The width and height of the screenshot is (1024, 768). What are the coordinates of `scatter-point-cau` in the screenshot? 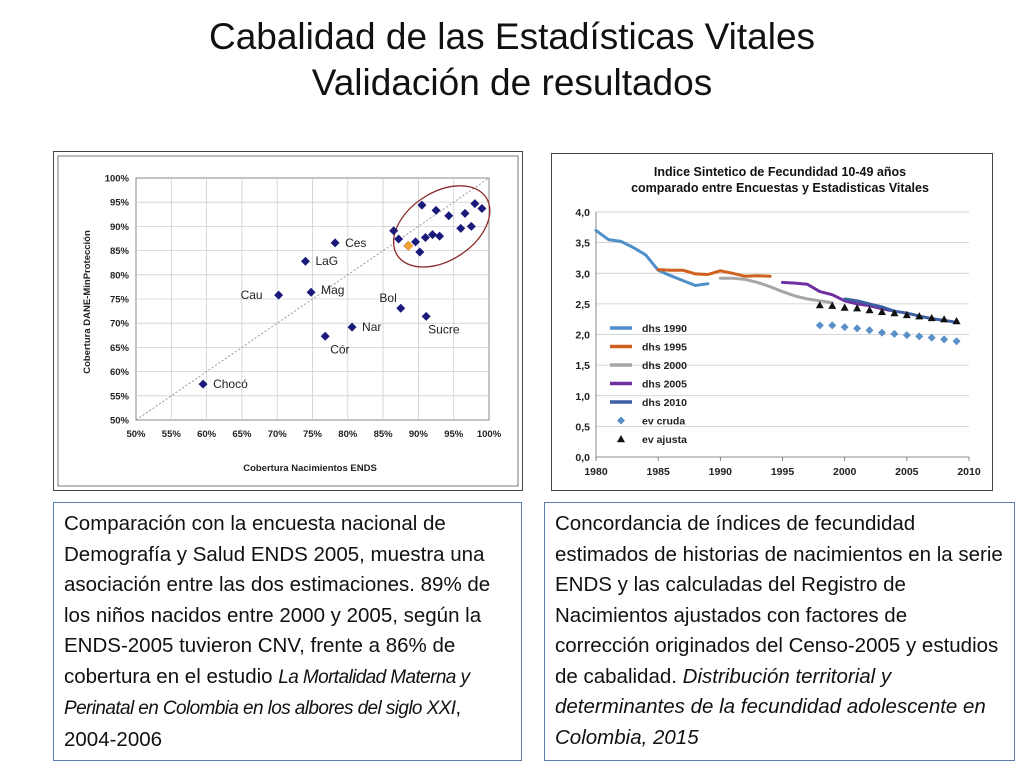 It's located at (279, 295).